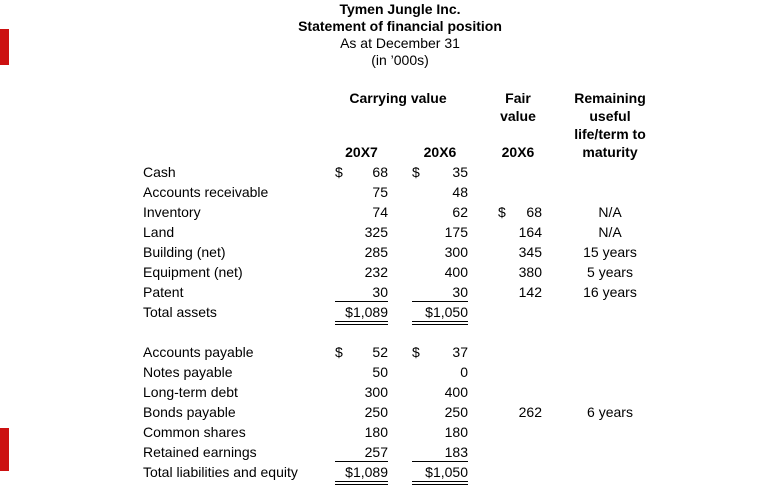 The width and height of the screenshot is (757, 495). What do you see at coordinates (361, 392) in the screenshot?
I see `carrying-20x7-value: 300` at bounding box center [361, 392].